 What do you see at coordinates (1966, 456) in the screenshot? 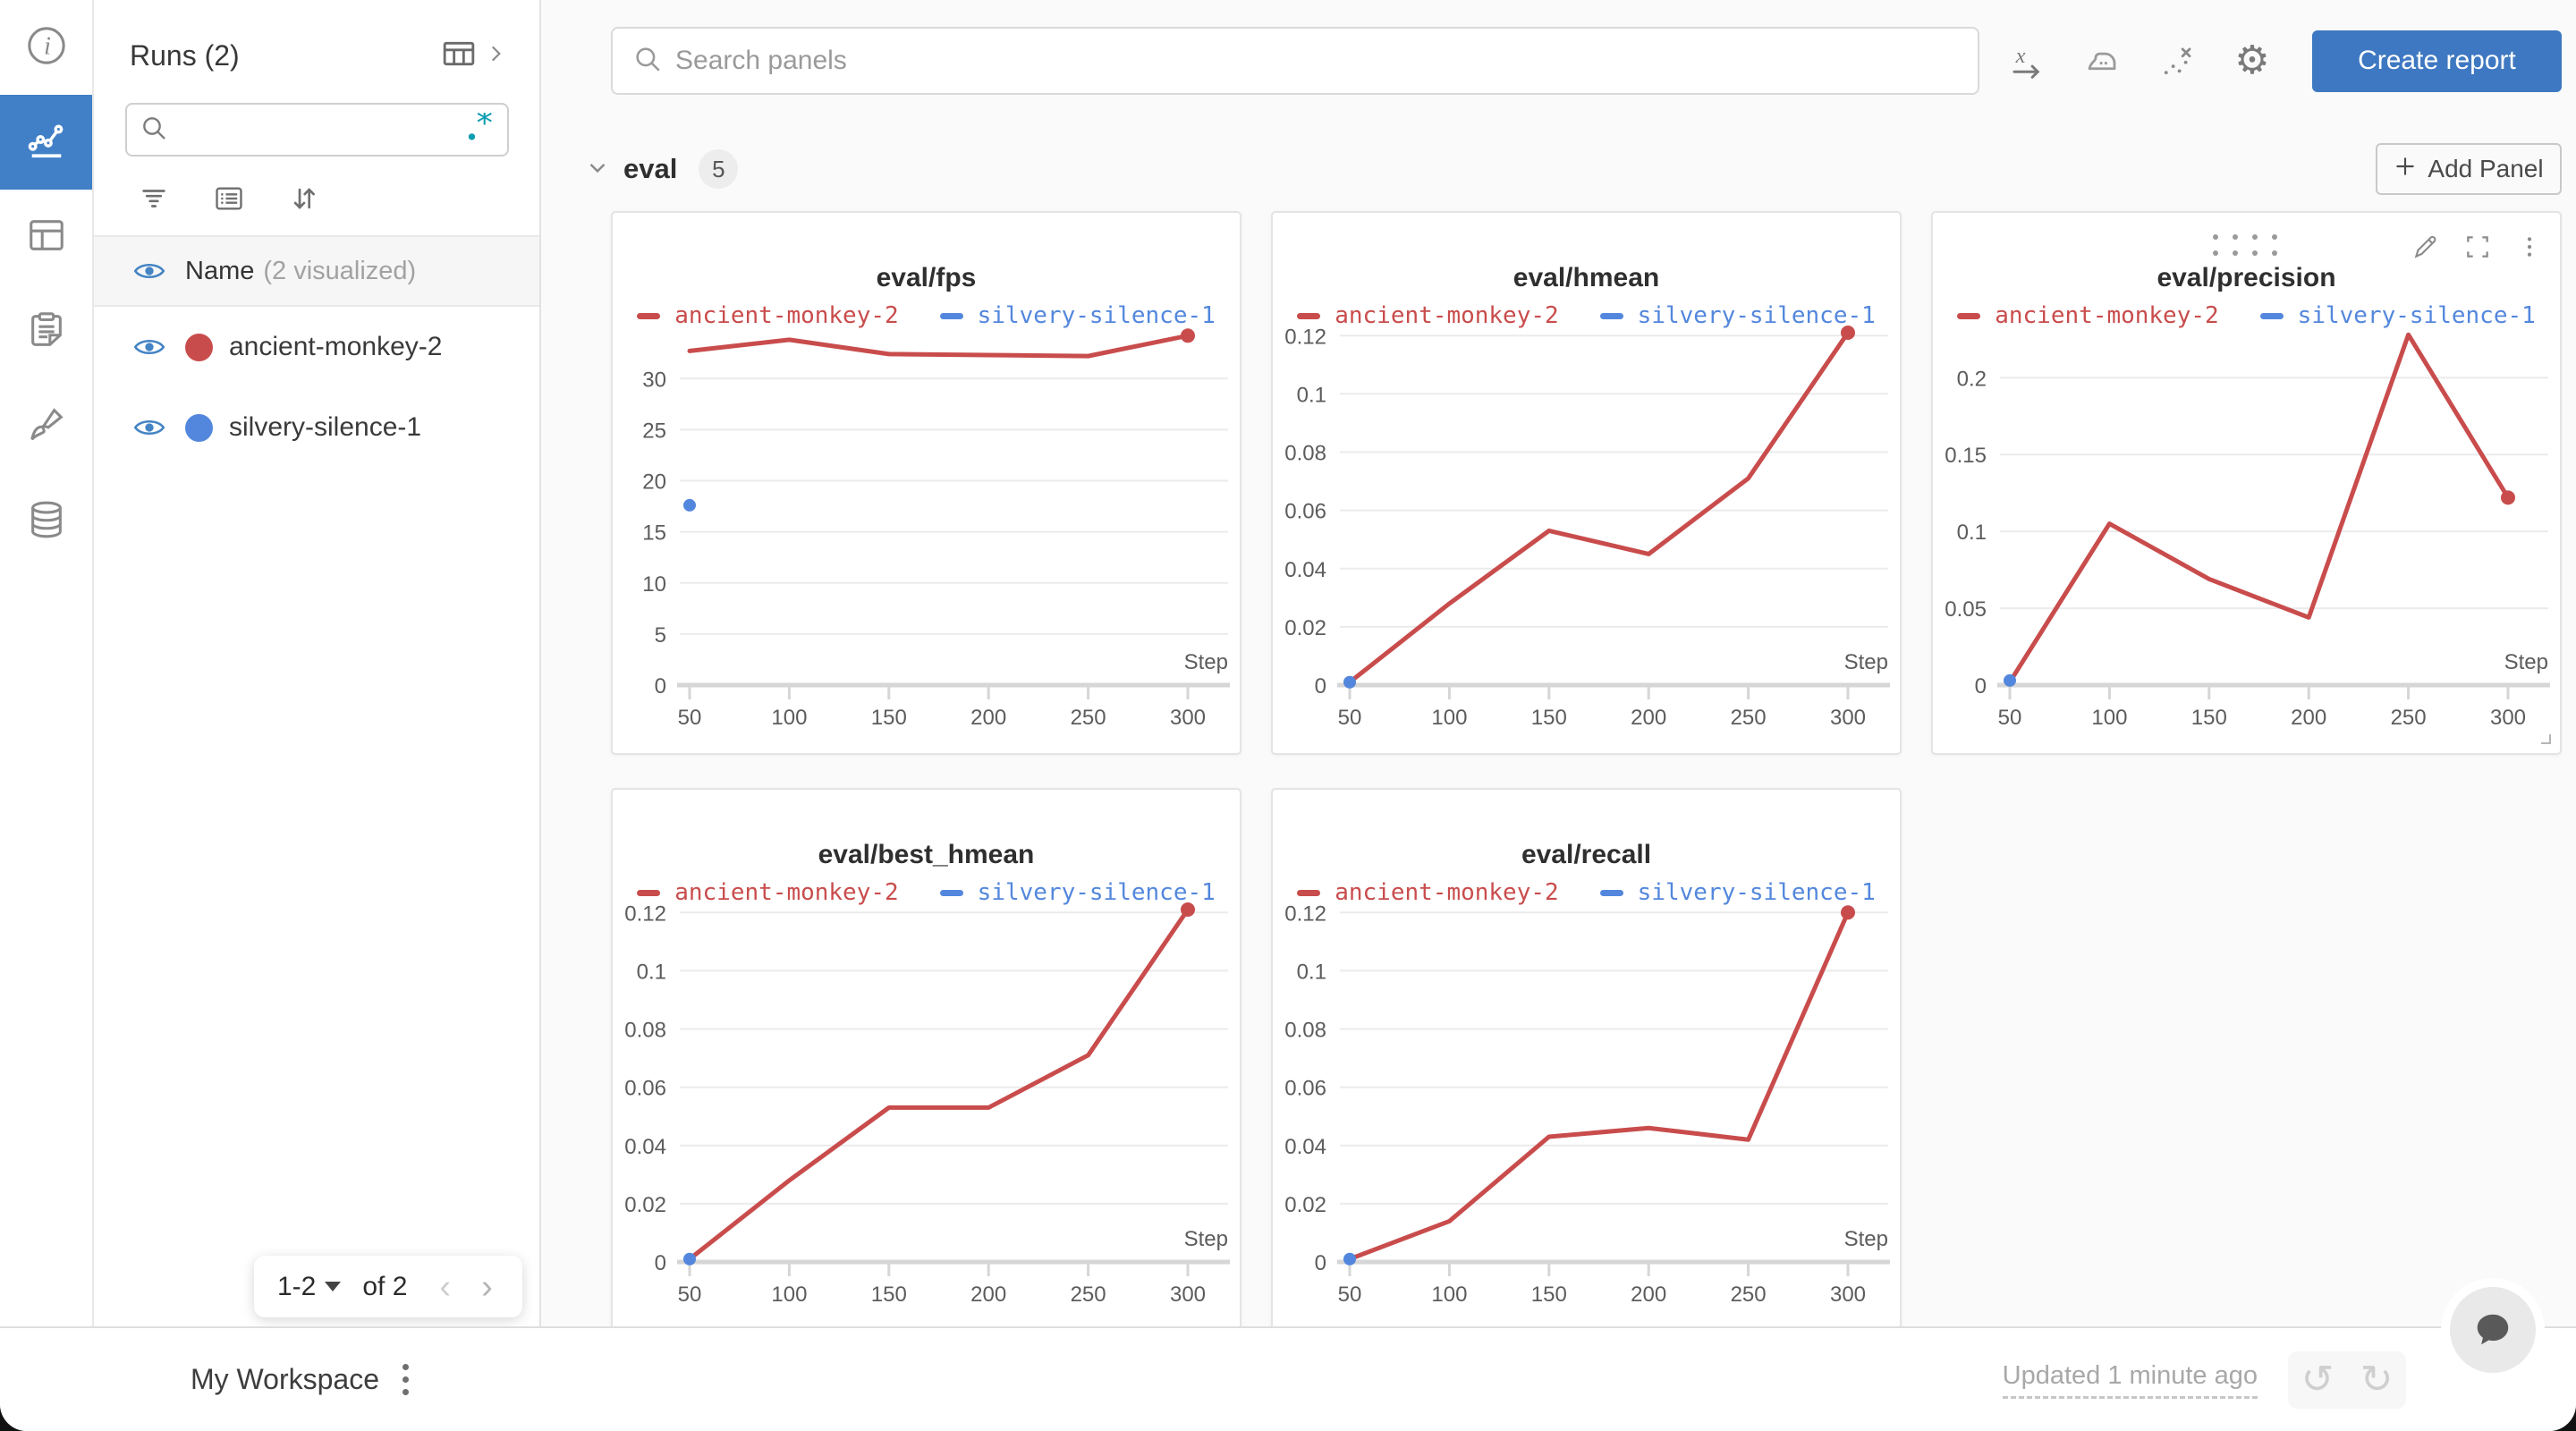
I see `svg-text: 0.15` at bounding box center [1966, 456].